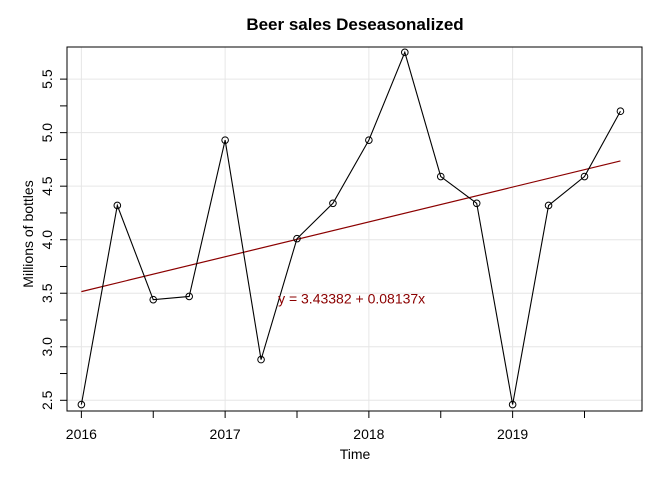 This screenshot has width=672, height=480. Describe the element at coordinates (28, 233) in the screenshot. I see `y-axis-label: Millions of bottles` at that location.